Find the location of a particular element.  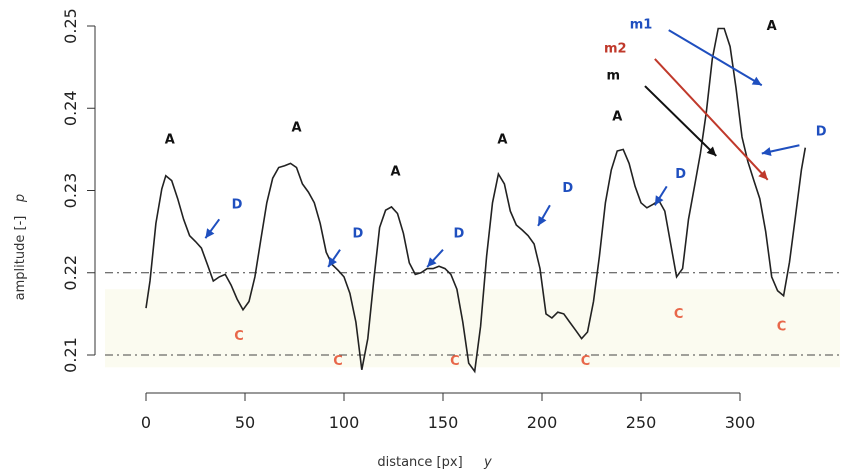

confidence-band is located at coordinates (472, 328).